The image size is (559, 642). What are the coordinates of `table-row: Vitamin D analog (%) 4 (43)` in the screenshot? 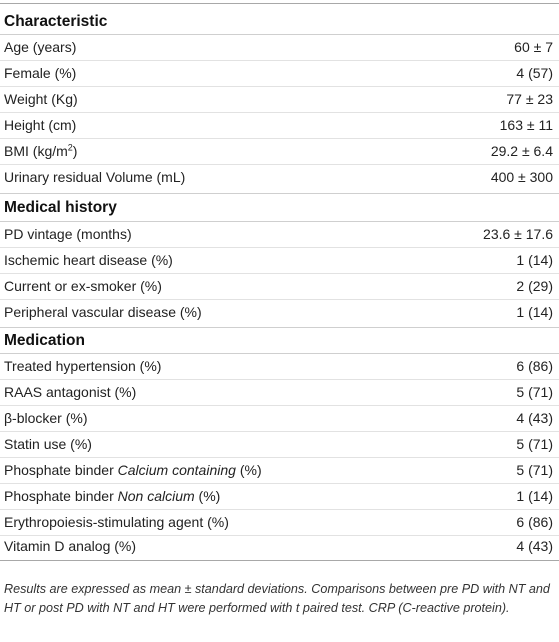 It's located at (279, 547).